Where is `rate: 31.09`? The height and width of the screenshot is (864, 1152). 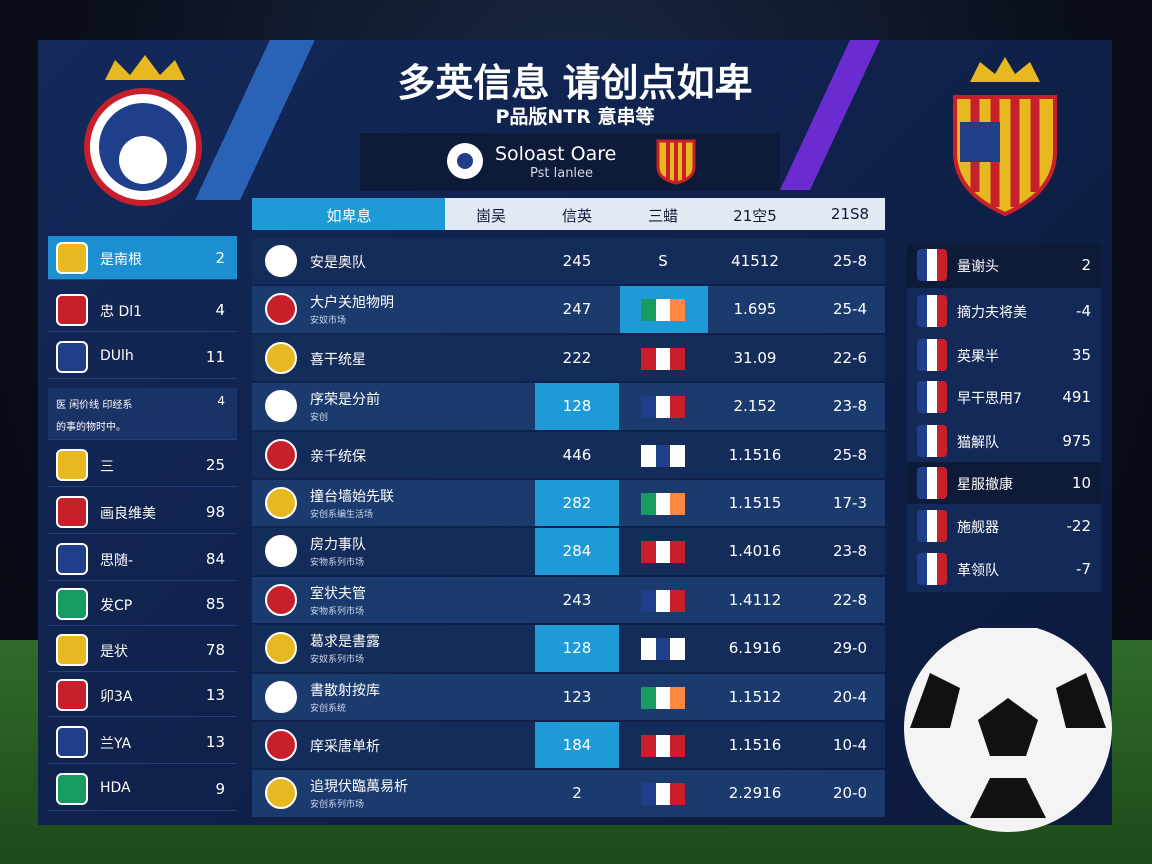 rate: 31.09 is located at coordinates (755, 357).